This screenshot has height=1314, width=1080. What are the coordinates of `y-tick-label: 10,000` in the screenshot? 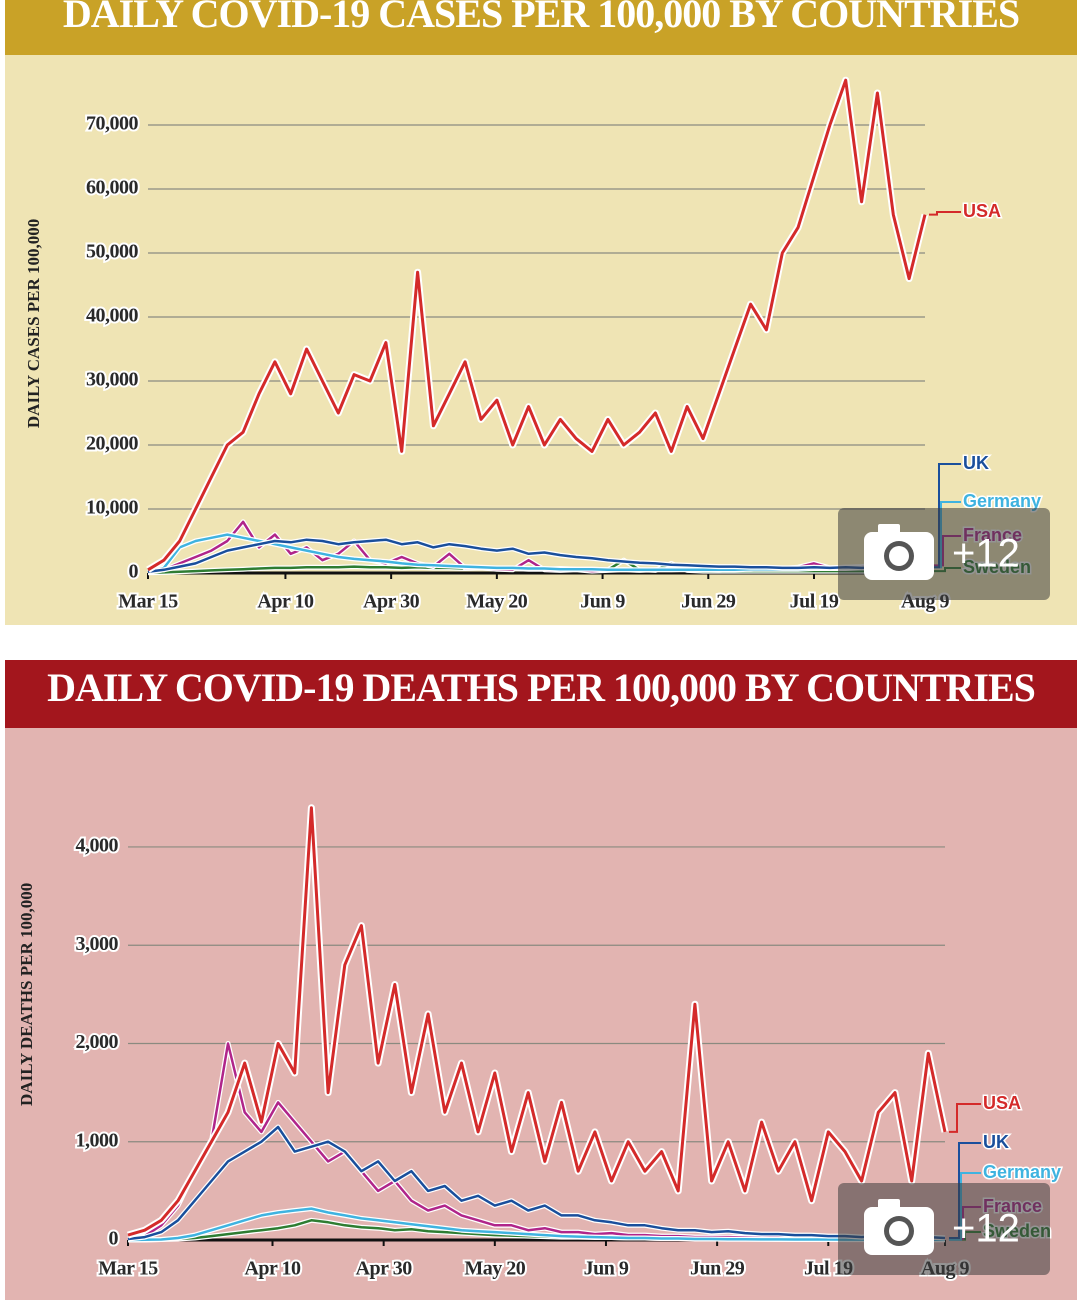 It's located at (112, 508).